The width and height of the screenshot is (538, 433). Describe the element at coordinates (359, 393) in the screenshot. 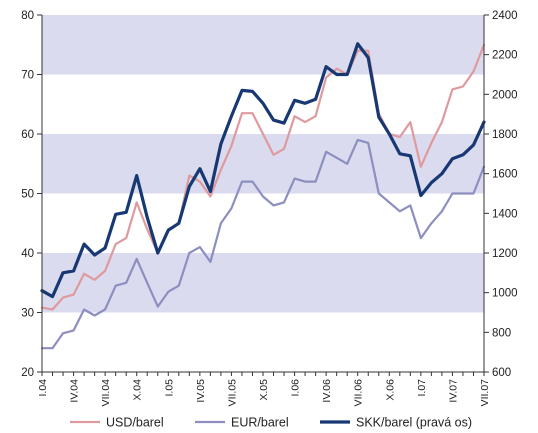

I see `x-tick-label: VII.06` at that location.